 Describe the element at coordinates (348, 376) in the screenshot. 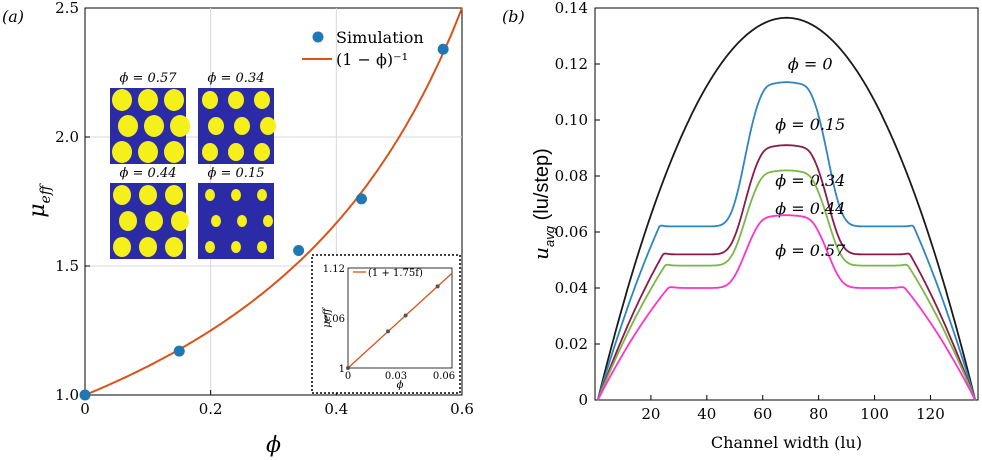

I see `inset-x-tick-label: 0` at that location.